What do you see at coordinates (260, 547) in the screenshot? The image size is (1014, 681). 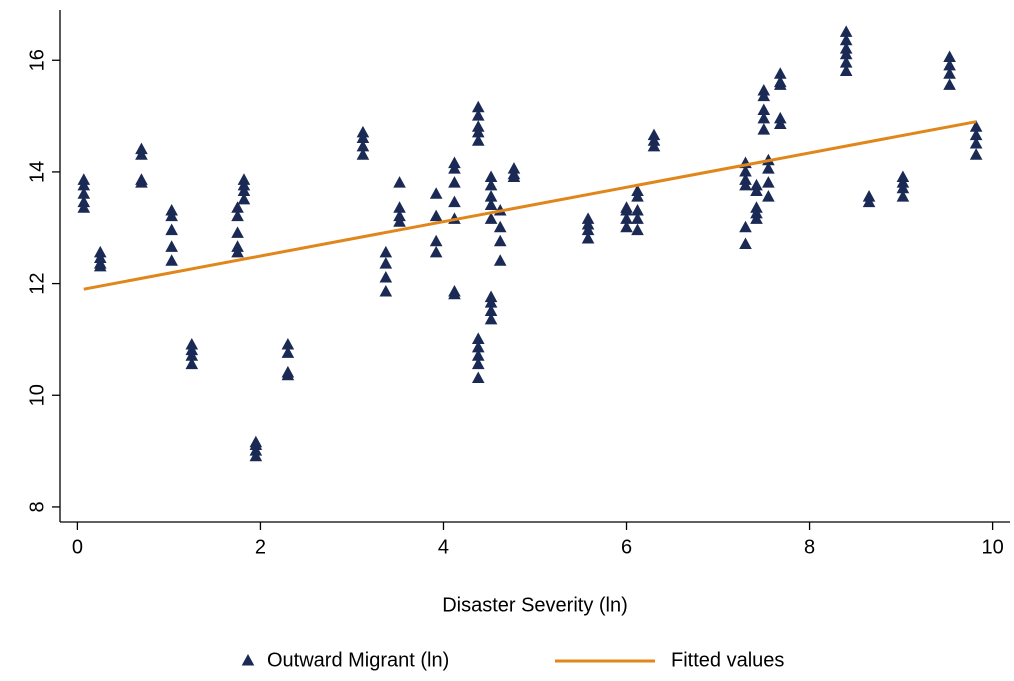 I see `x-tick-label: 2` at bounding box center [260, 547].